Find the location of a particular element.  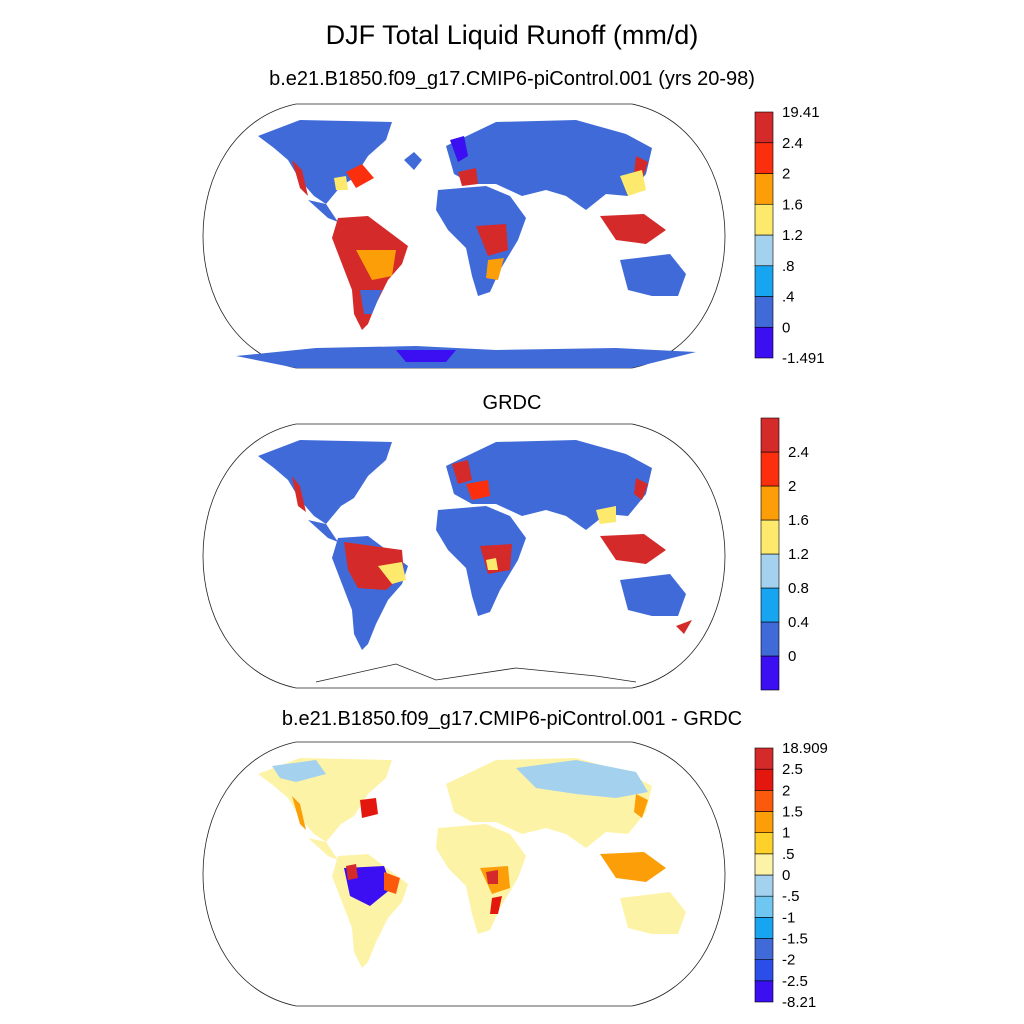

panel-model-map is located at coordinates (464, 236).